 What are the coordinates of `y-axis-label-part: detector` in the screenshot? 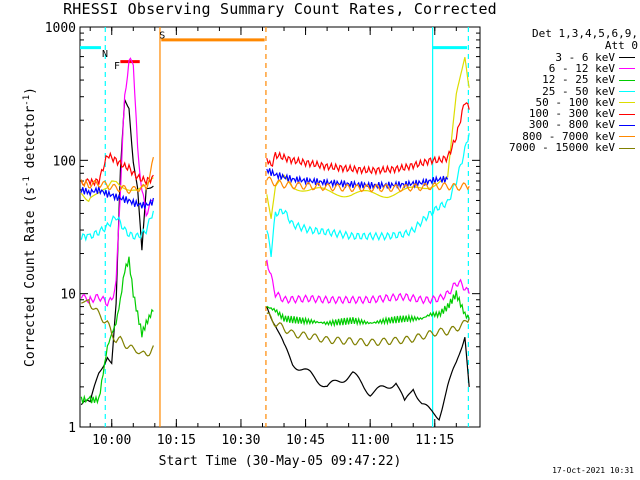 It's located at (30, 141).